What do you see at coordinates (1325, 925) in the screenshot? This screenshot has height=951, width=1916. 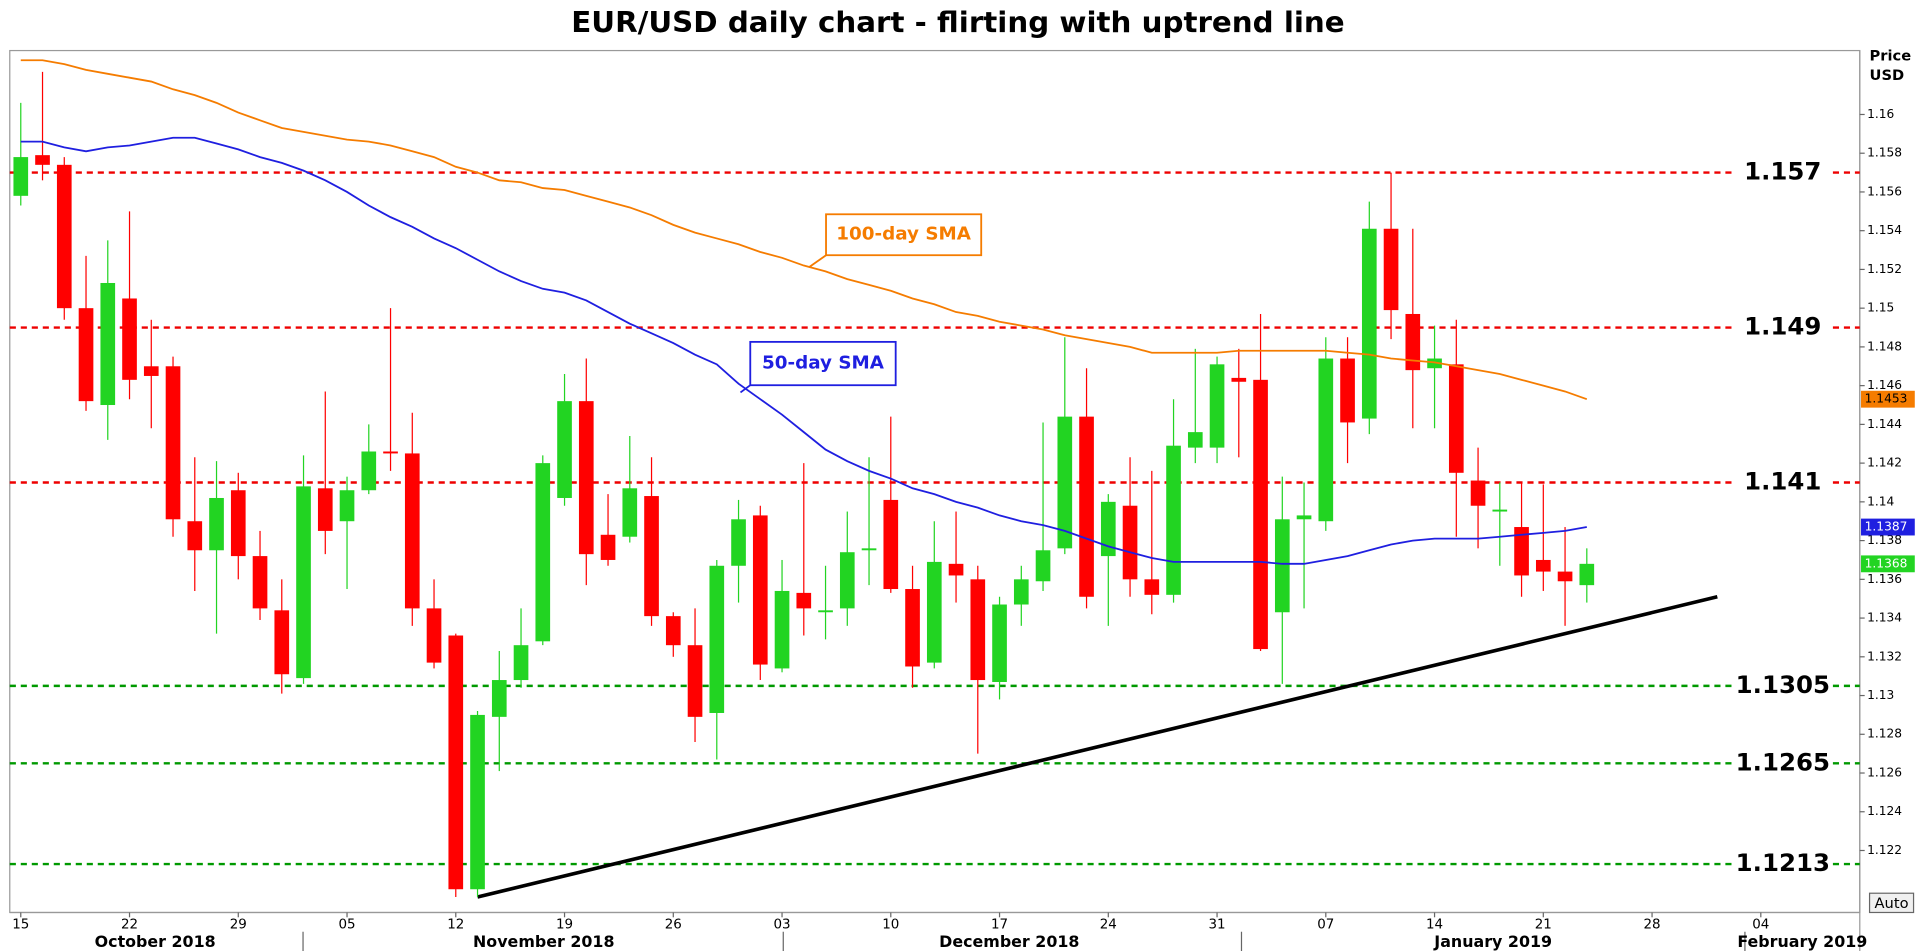 I see `x-tick-label: 07` at bounding box center [1325, 925].